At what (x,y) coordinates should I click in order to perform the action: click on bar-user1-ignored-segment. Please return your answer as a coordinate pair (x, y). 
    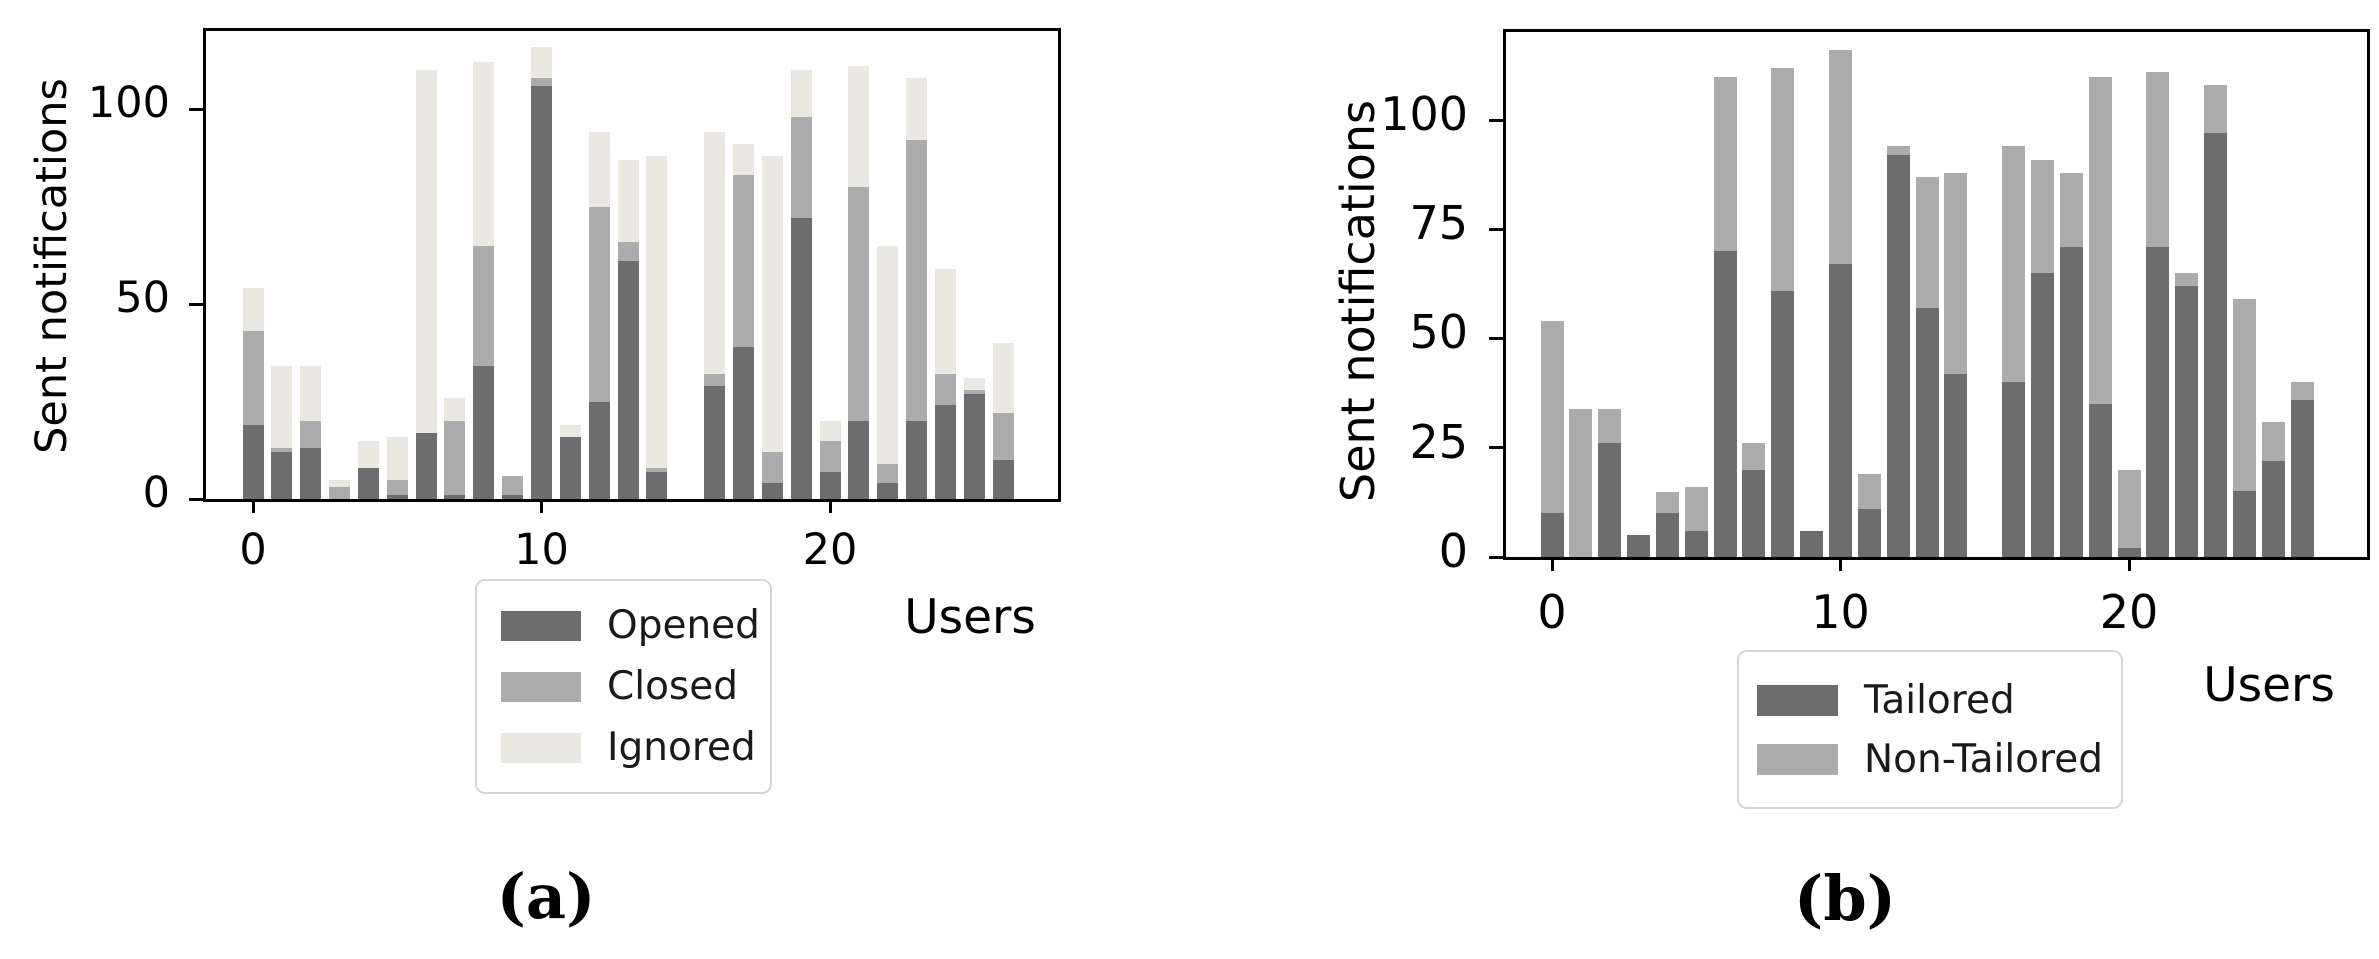
    Looking at the image, I should click on (282, 407).